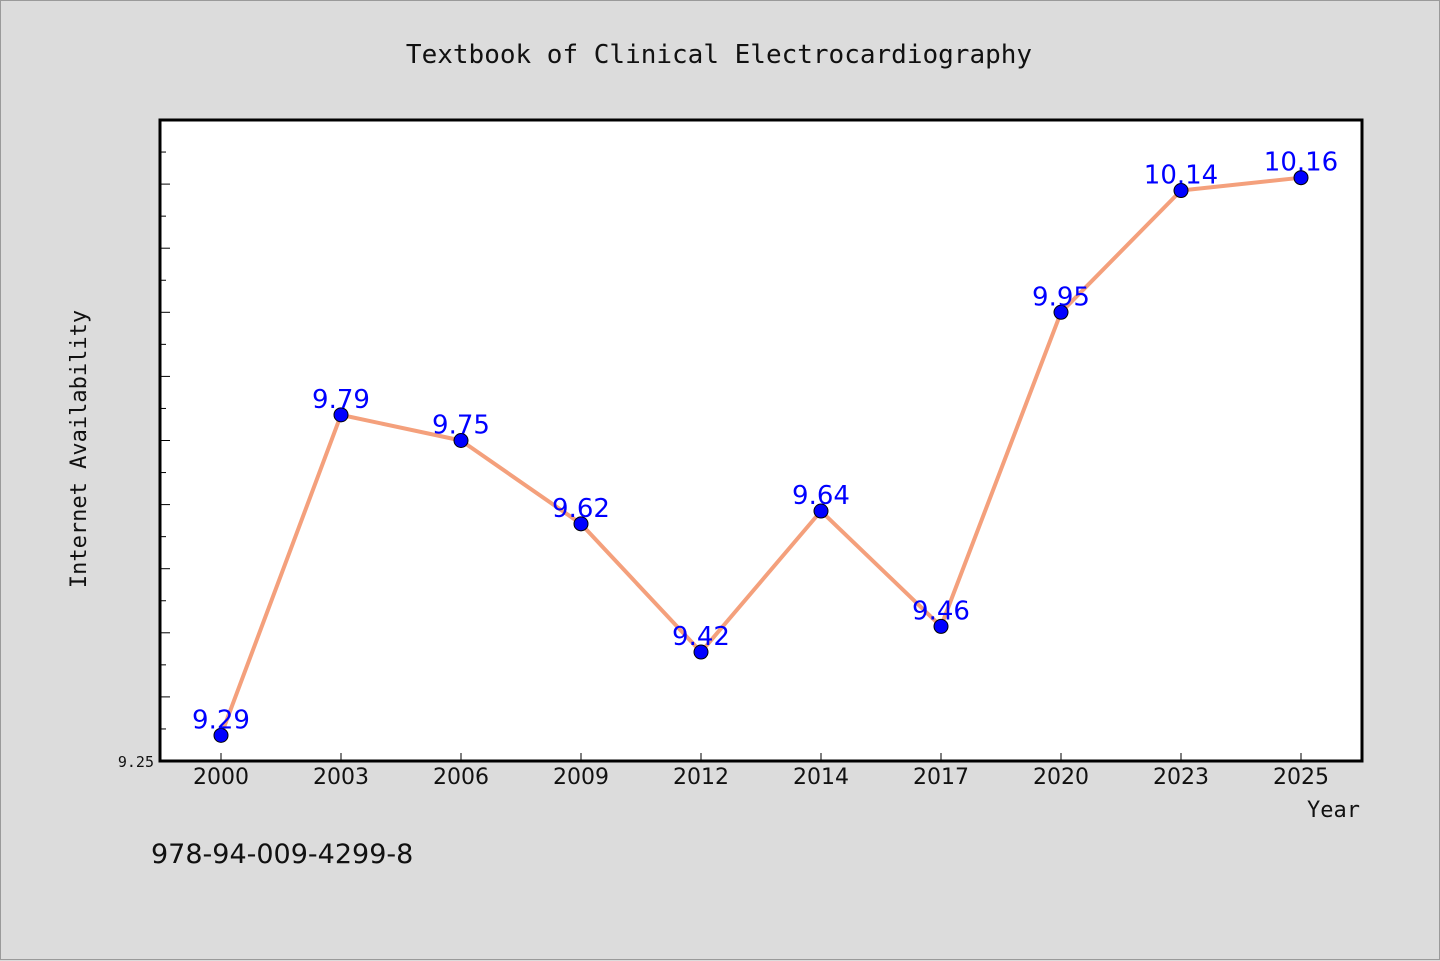 The height and width of the screenshot is (961, 1440). I want to click on data-label: 9.79, so click(341, 400).